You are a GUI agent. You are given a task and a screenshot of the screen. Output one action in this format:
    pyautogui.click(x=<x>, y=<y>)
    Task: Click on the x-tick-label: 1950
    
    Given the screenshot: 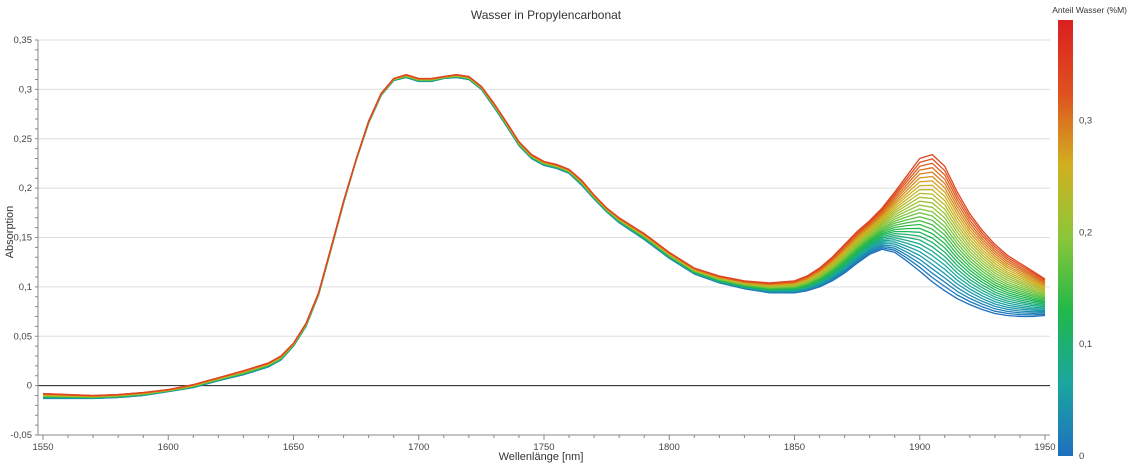 What is the action you would take?
    pyautogui.click(x=1044, y=447)
    